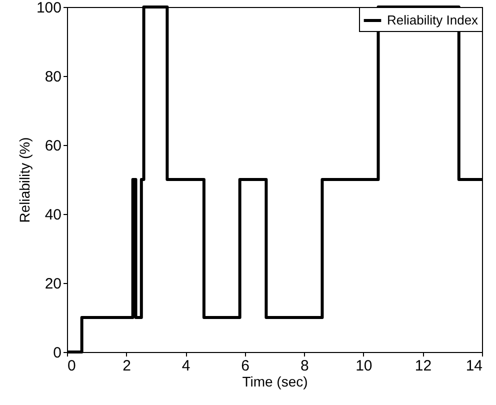 Image resolution: width=496 pixels, height=405 pixels. I want to click on y-axis-title: Reliability (%), so click(24, 180).